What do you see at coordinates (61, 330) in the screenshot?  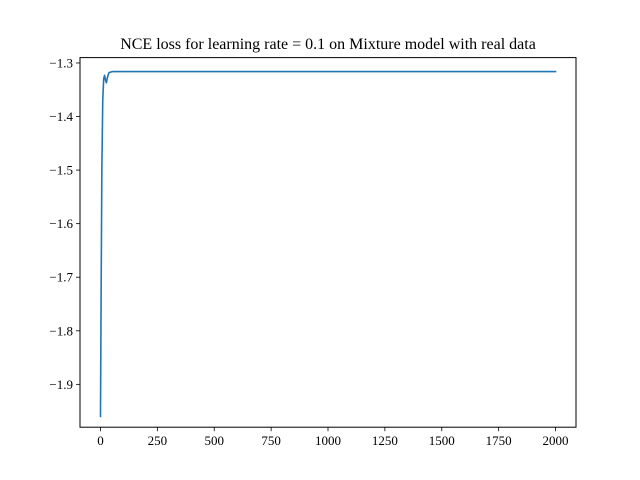 I see `y-tick-label: −1.8` at bounding box center [61, 330].